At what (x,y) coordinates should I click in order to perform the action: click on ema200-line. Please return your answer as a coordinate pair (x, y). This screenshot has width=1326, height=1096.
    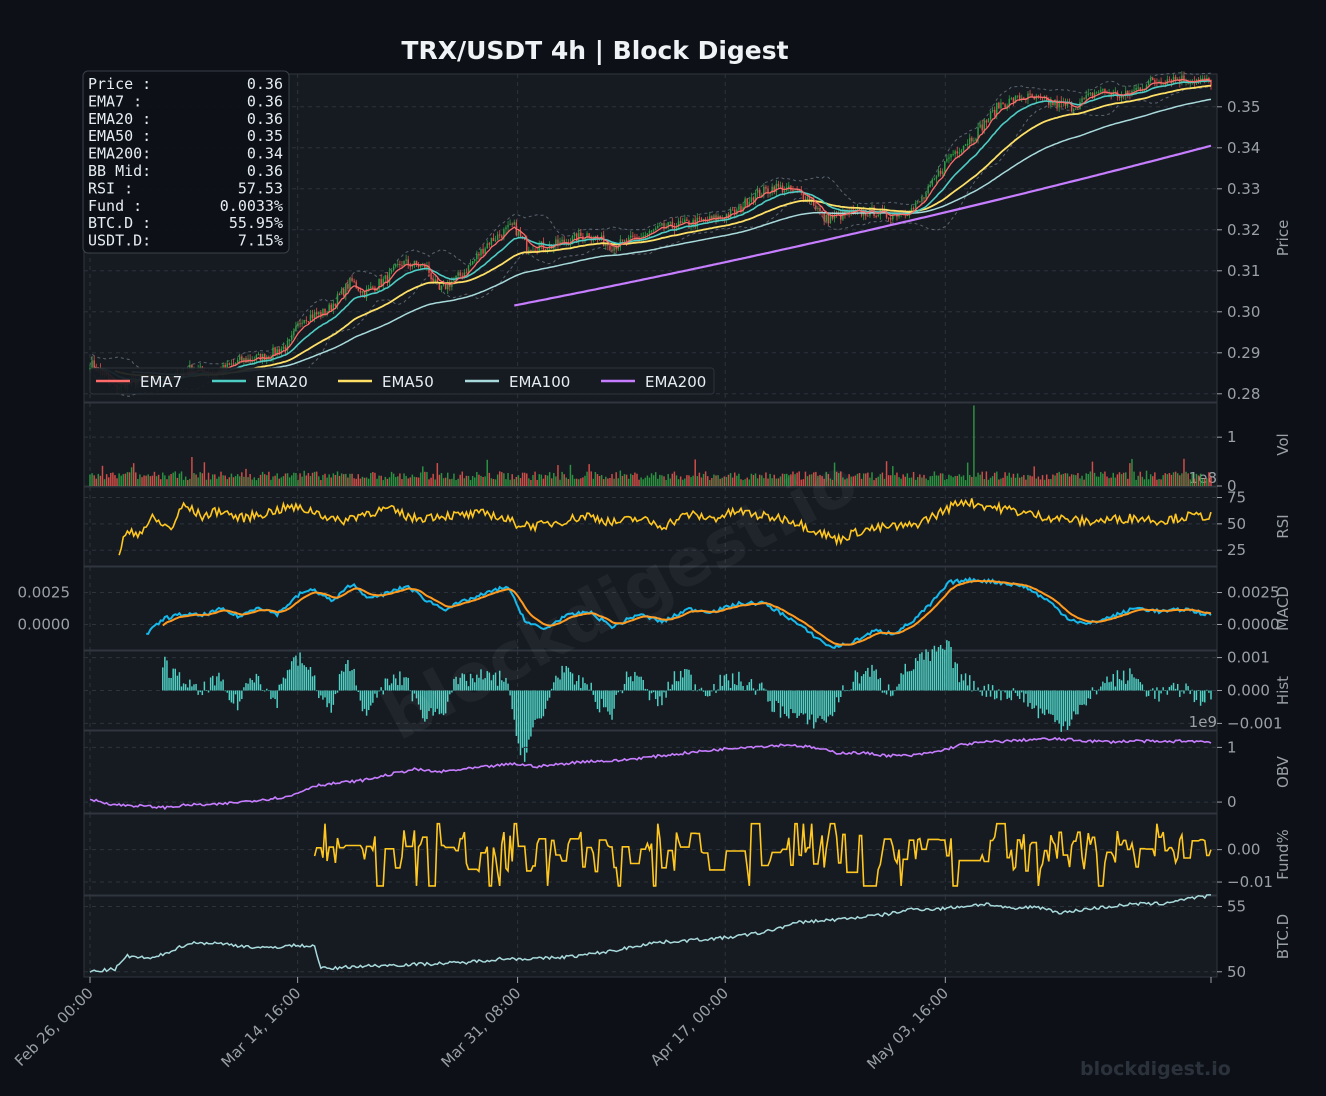
    Looking at the image, I should click on (863, 225).